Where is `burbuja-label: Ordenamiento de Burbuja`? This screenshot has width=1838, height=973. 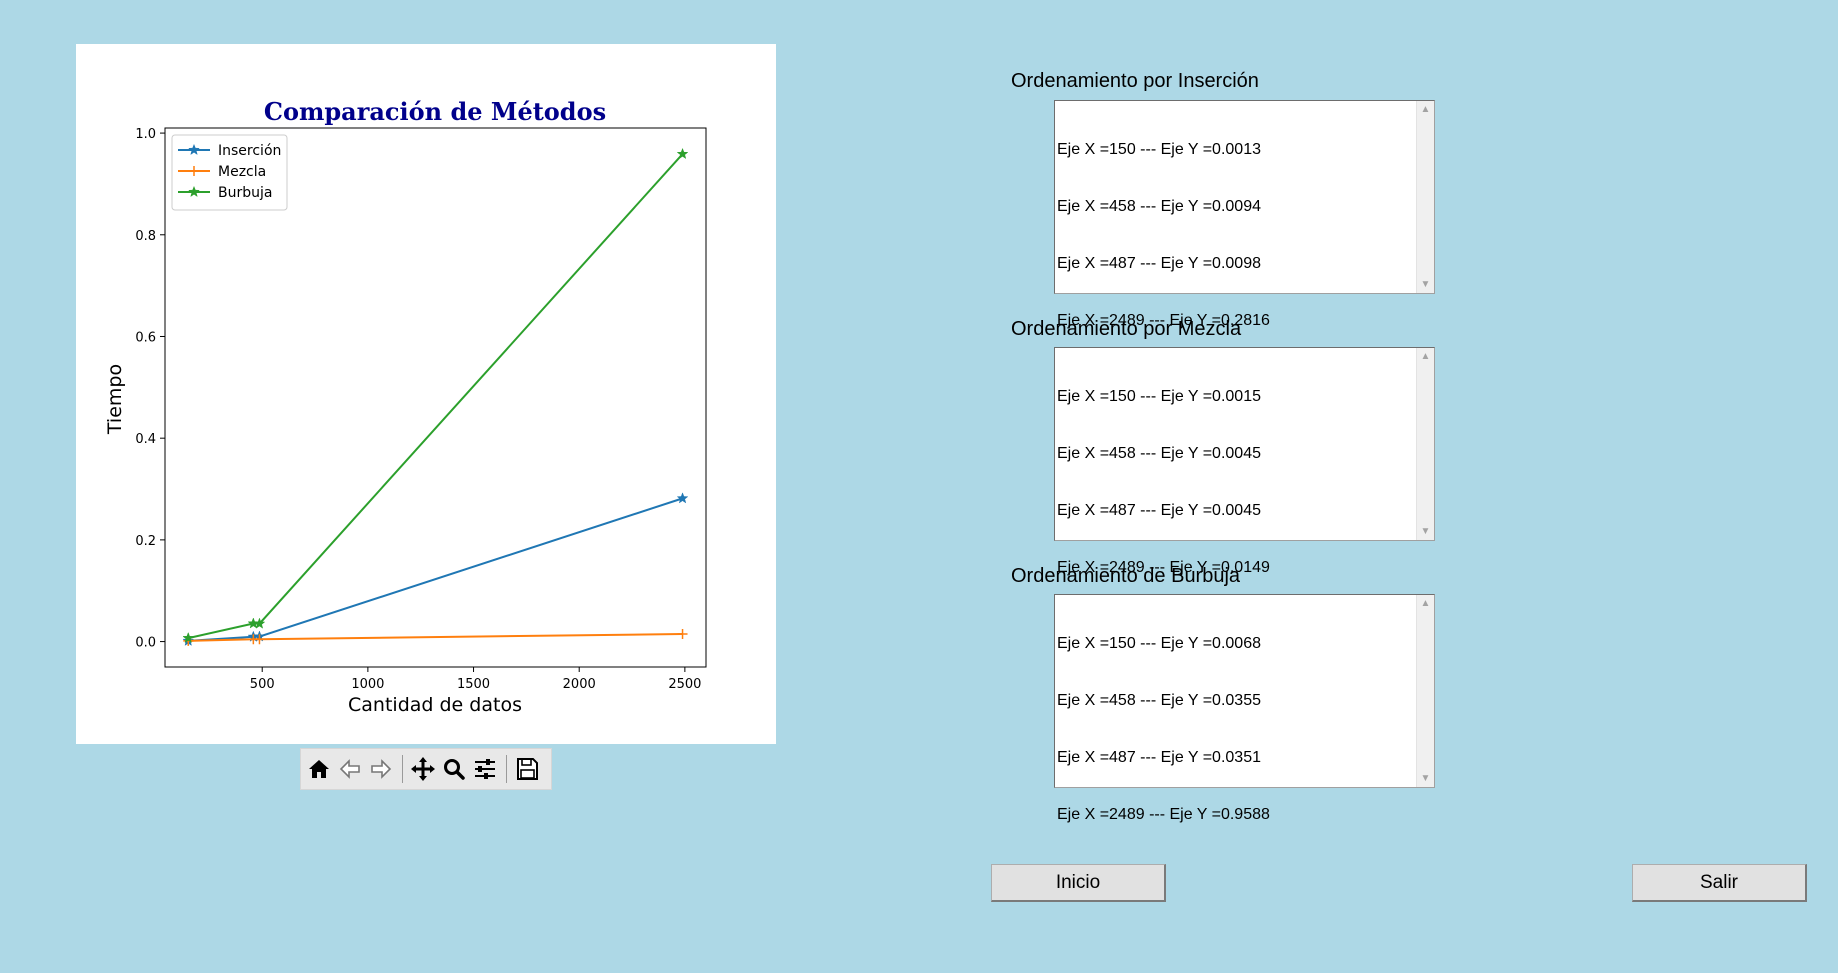
burbuja-label: Ordenamiento de Burbuja is located at coordinates (1126, 576).